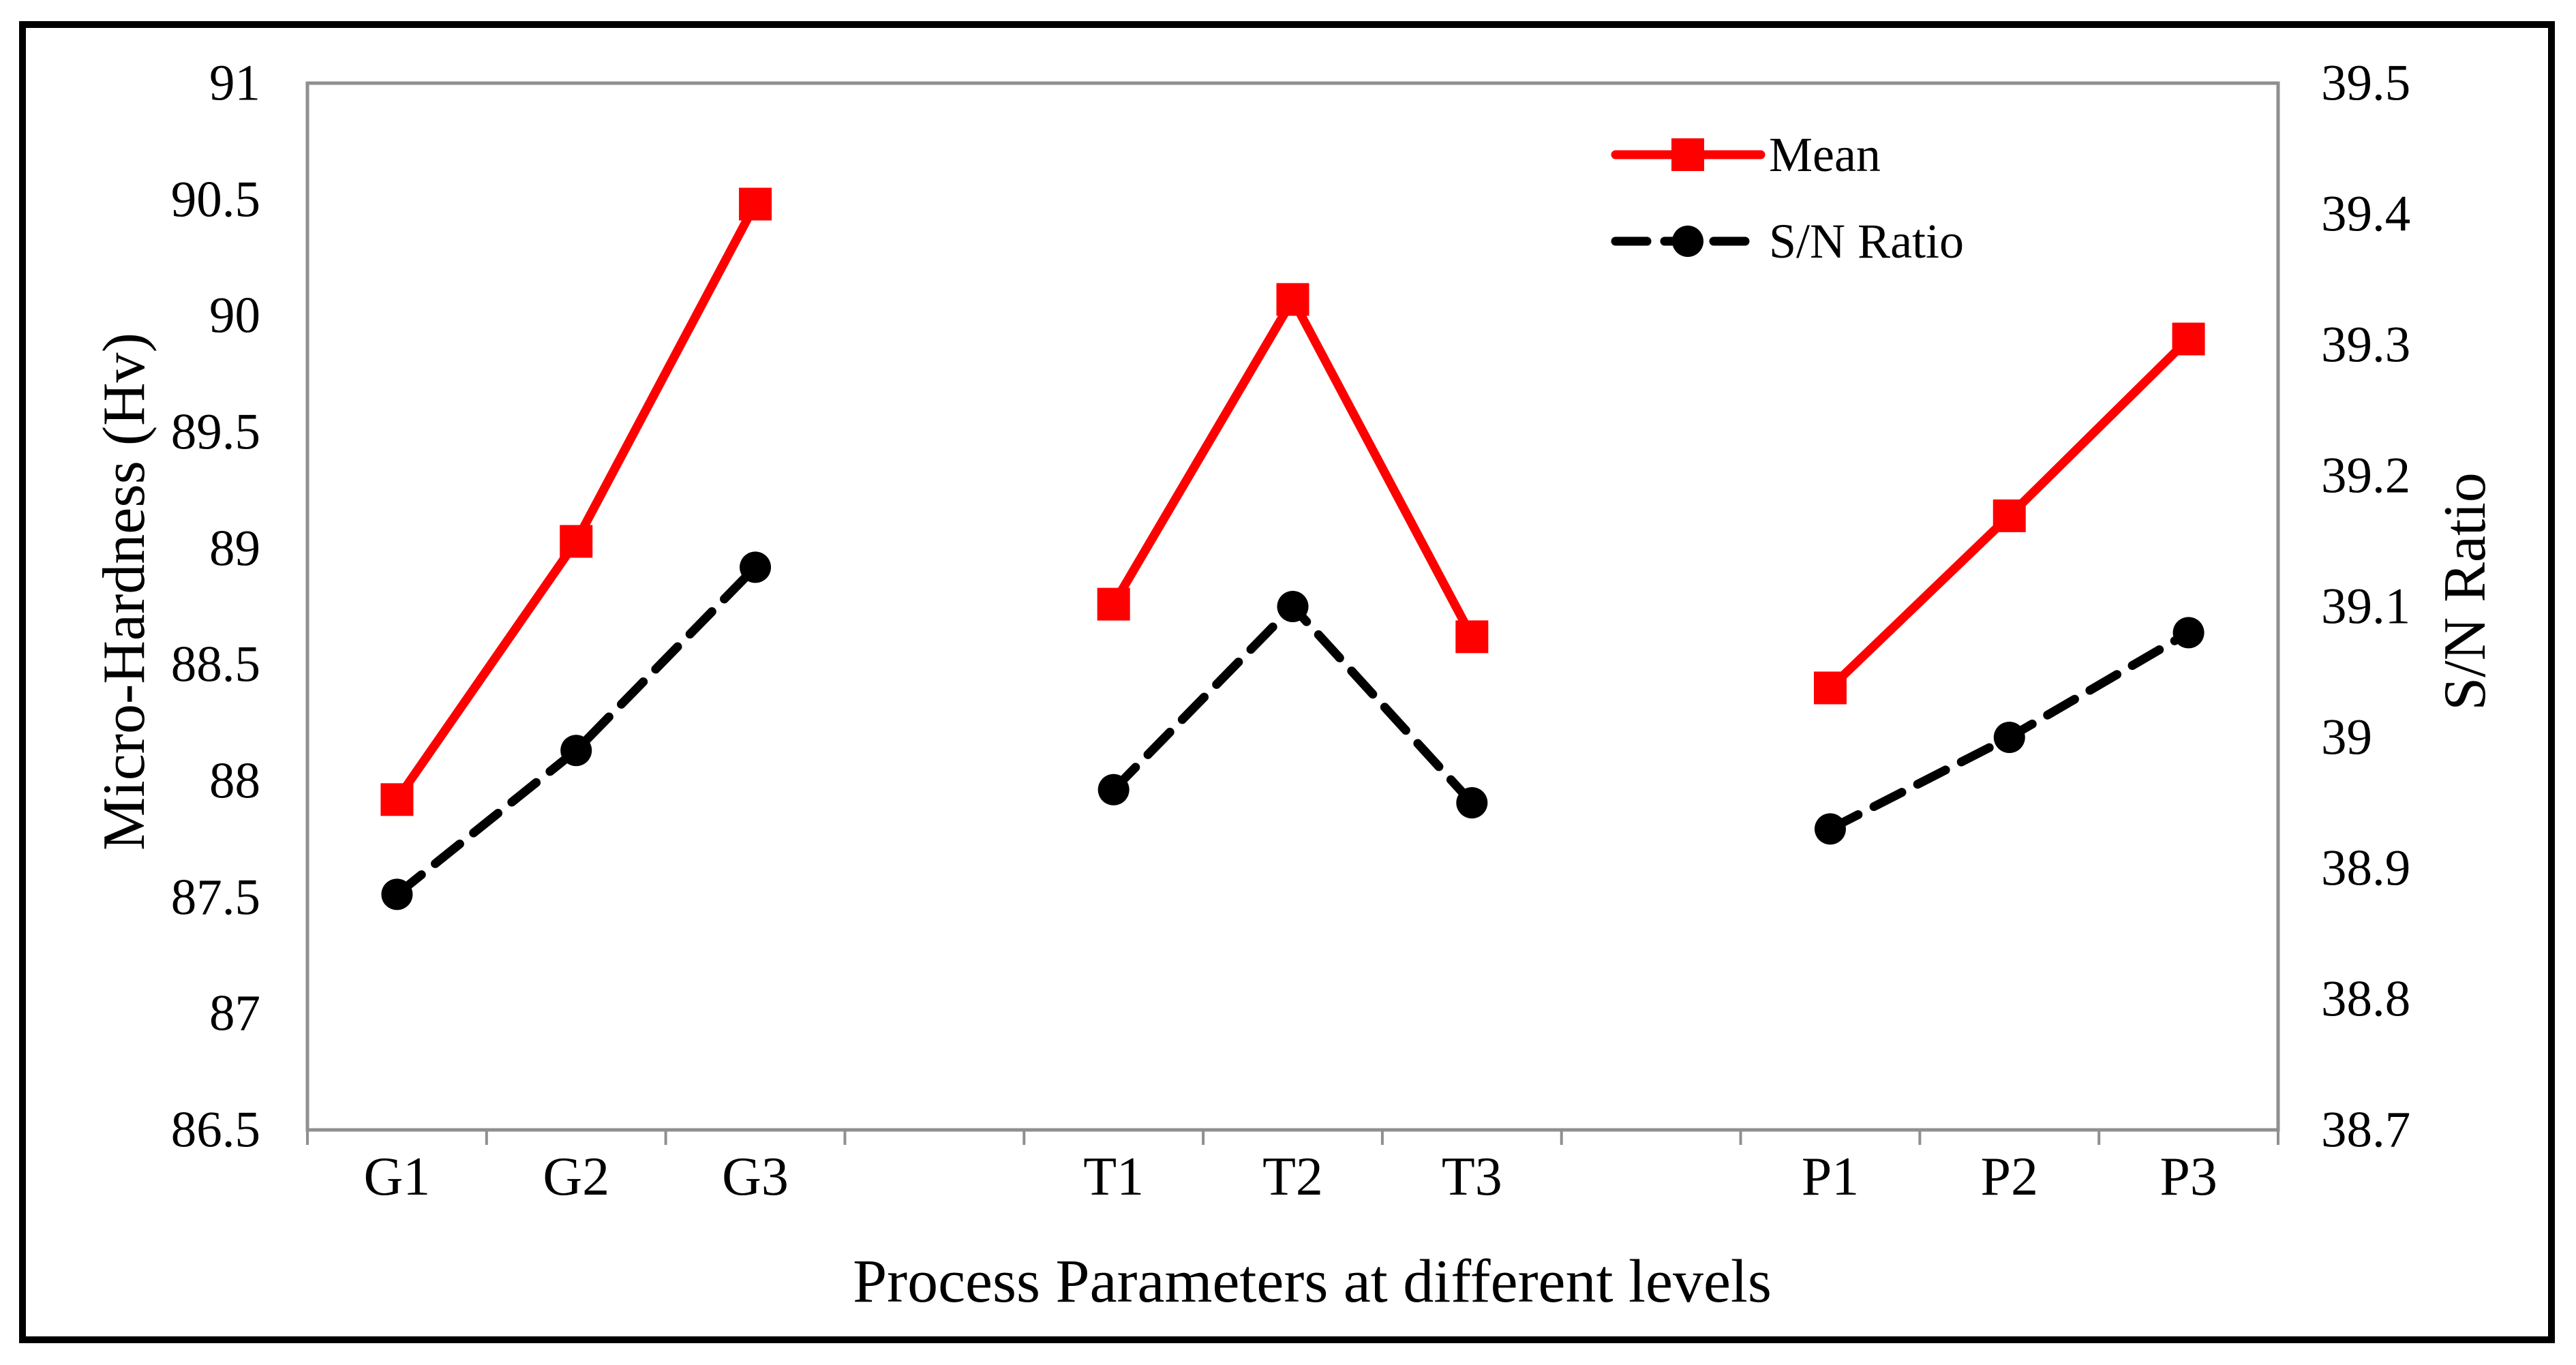  What do you see at coordinates (124, 591) in the screenshot?
I see `y-axis-left-title: Micro-Hardness (Hv)` at bounding box center [124, 591].